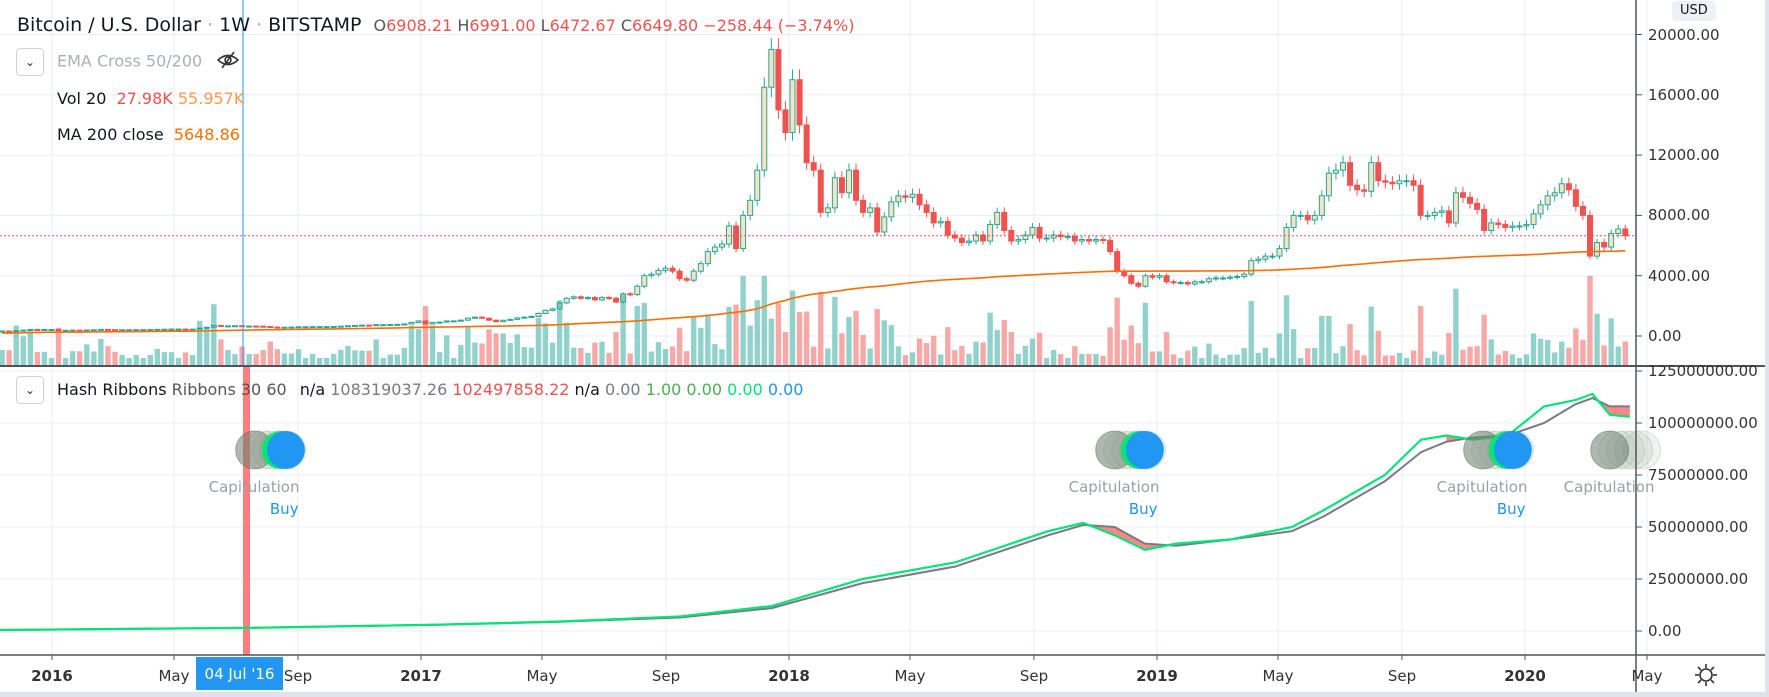  I want to click on legend-ma: MA 200 close 5648.86, so click(148, 134).